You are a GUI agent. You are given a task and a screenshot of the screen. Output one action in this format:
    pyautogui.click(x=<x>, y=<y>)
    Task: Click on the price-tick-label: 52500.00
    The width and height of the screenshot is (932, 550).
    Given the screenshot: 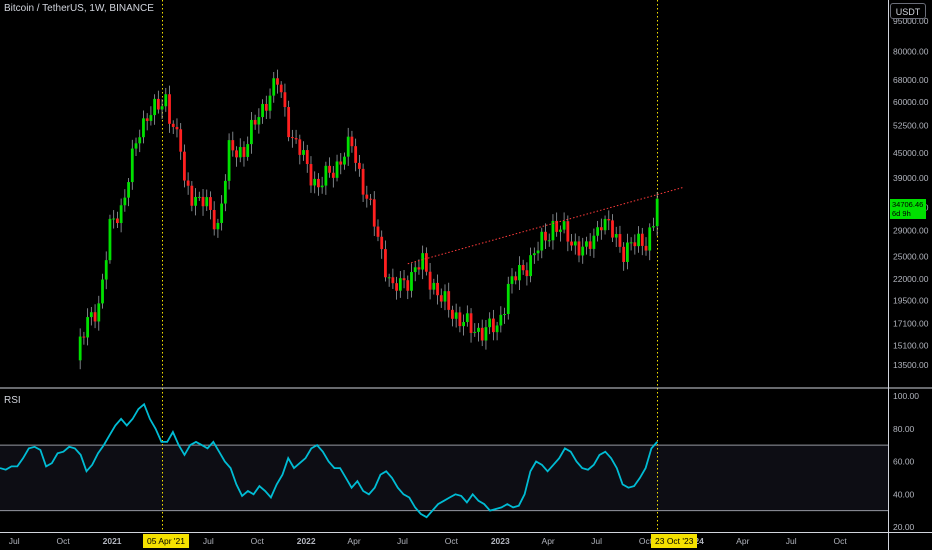 What is the action you would take?
    pyautogui.click(x=911, y=126)
    